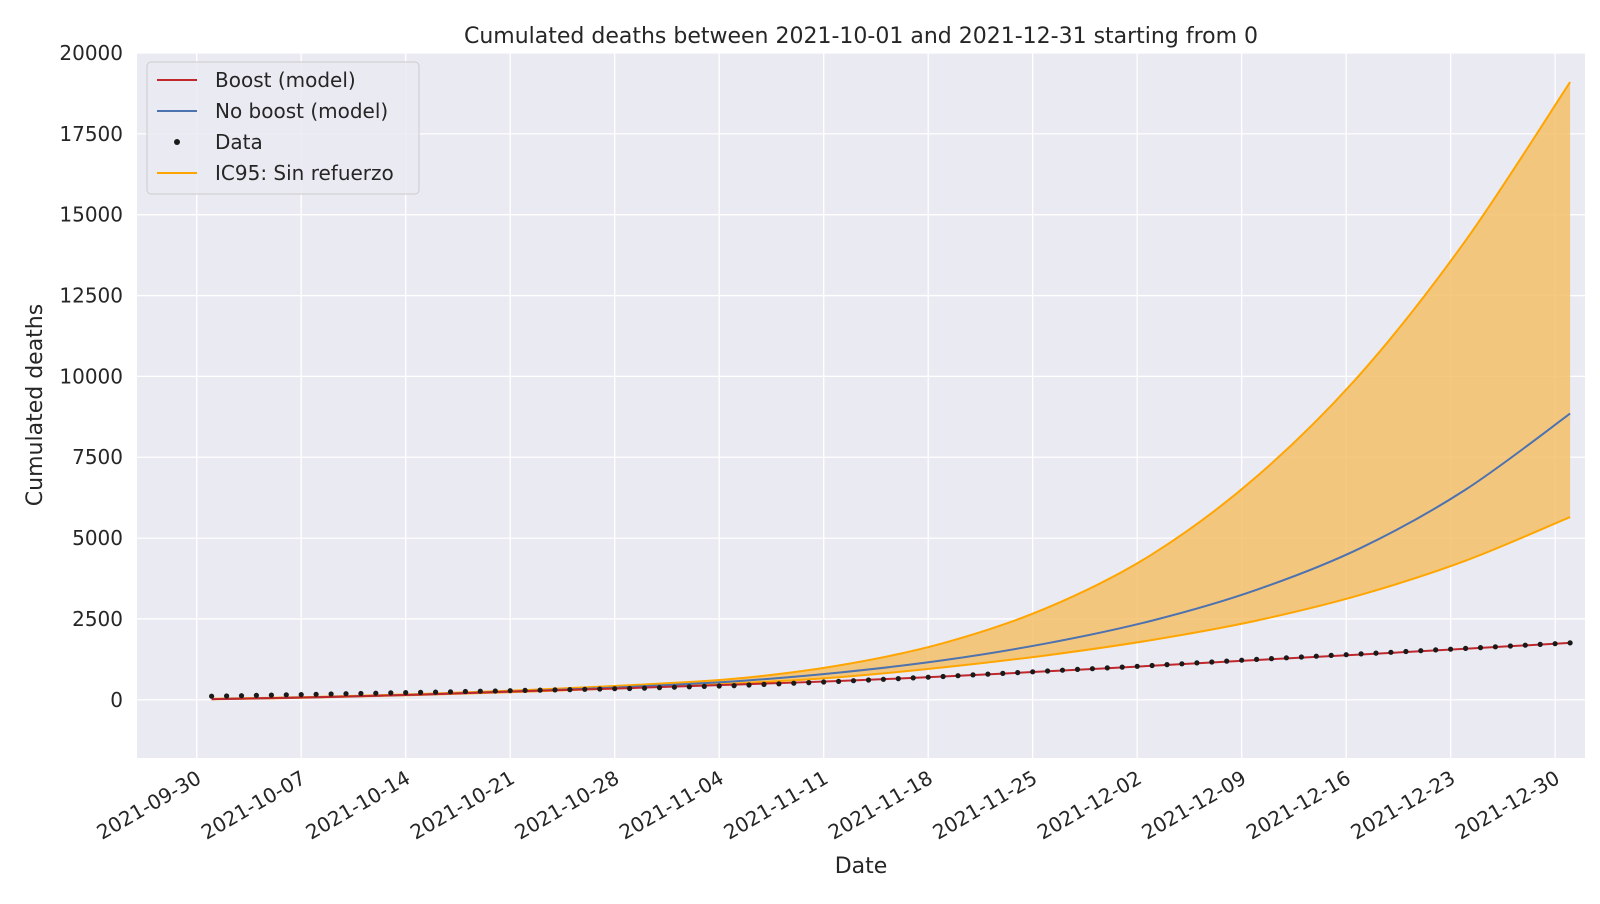  I want to click on y-tick-label: 20000, so click(91, 53).